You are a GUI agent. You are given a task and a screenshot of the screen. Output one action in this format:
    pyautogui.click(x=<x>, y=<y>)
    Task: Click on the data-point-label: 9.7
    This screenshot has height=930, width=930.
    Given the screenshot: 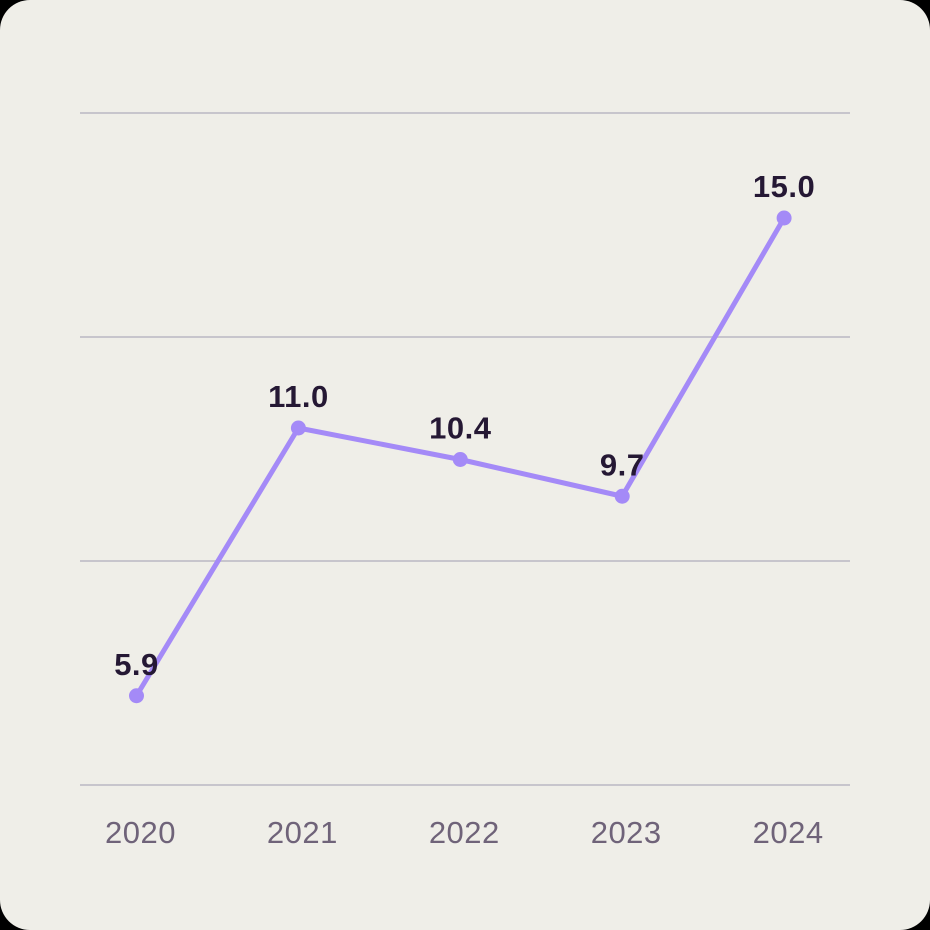 What is the action you would take?
    pyautogui.click(x=622, y=464)
    